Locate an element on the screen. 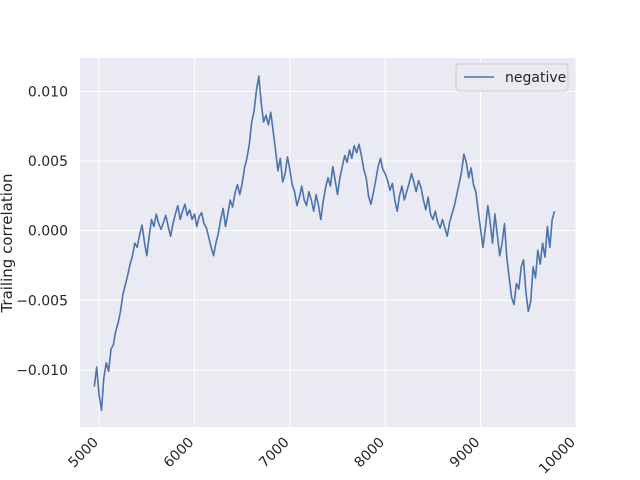 Image resolution: width=640 pixels, height=480 pixels. x-tick-label: 9000 is located at coordinates (465, 453).